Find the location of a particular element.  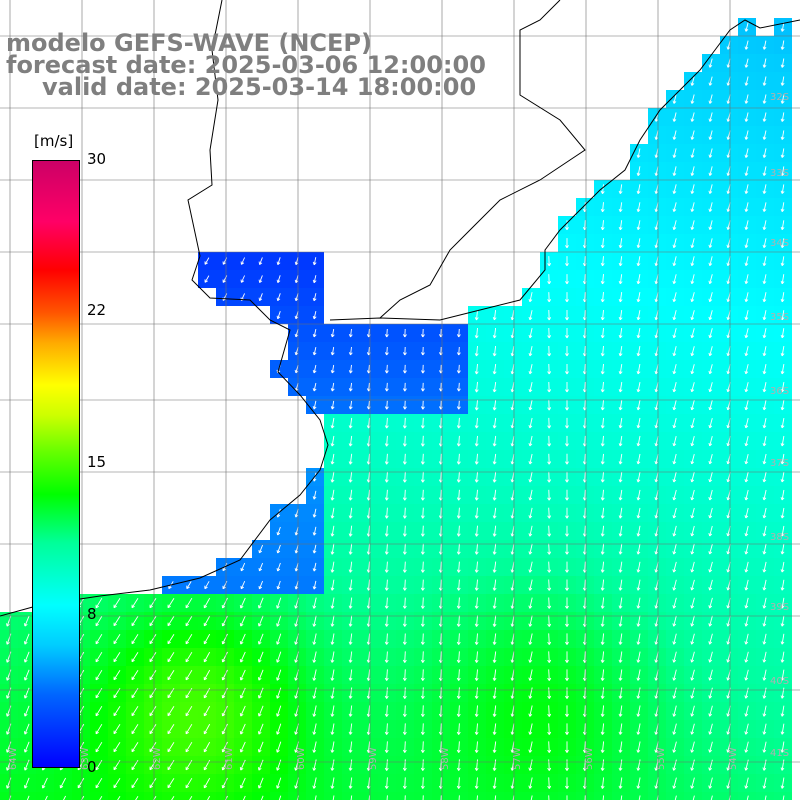

colorbar-tick-8: 8 is located at coordinates (92, 614).